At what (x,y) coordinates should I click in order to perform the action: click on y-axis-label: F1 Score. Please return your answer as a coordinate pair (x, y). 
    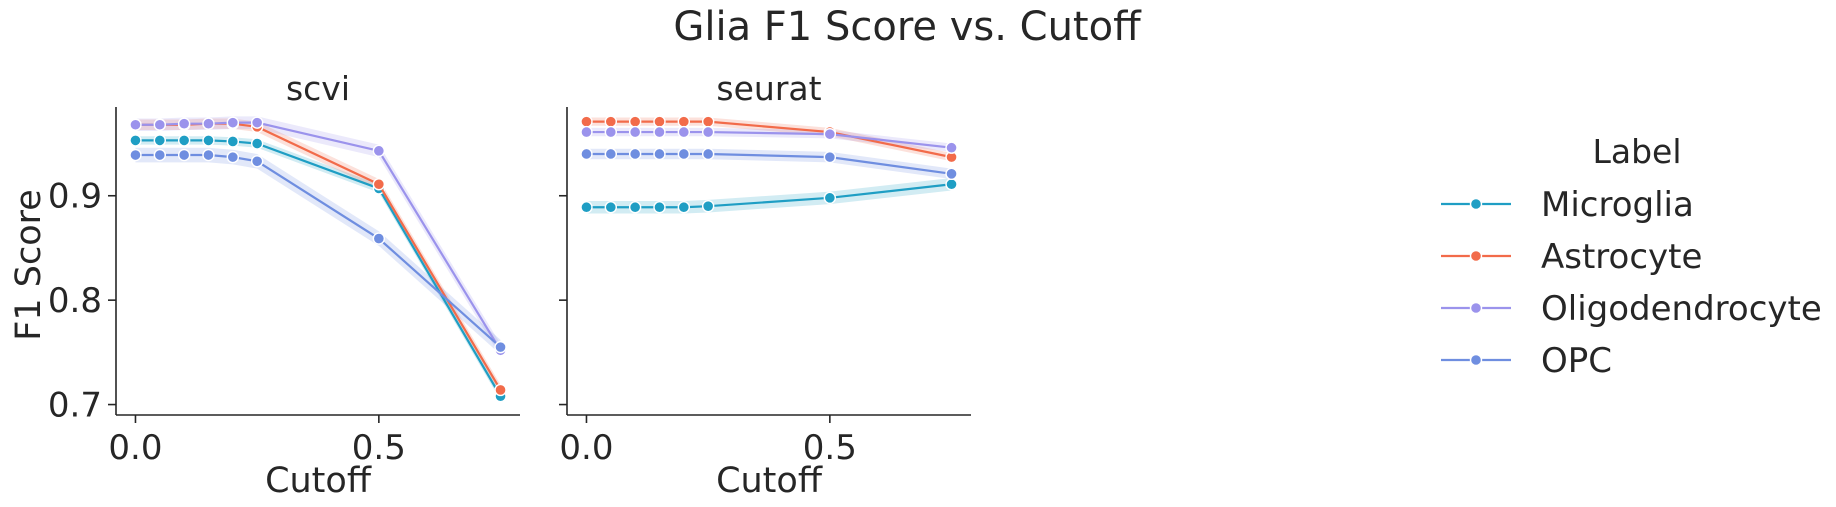
    Looking at the image, I should click on (29, 265).